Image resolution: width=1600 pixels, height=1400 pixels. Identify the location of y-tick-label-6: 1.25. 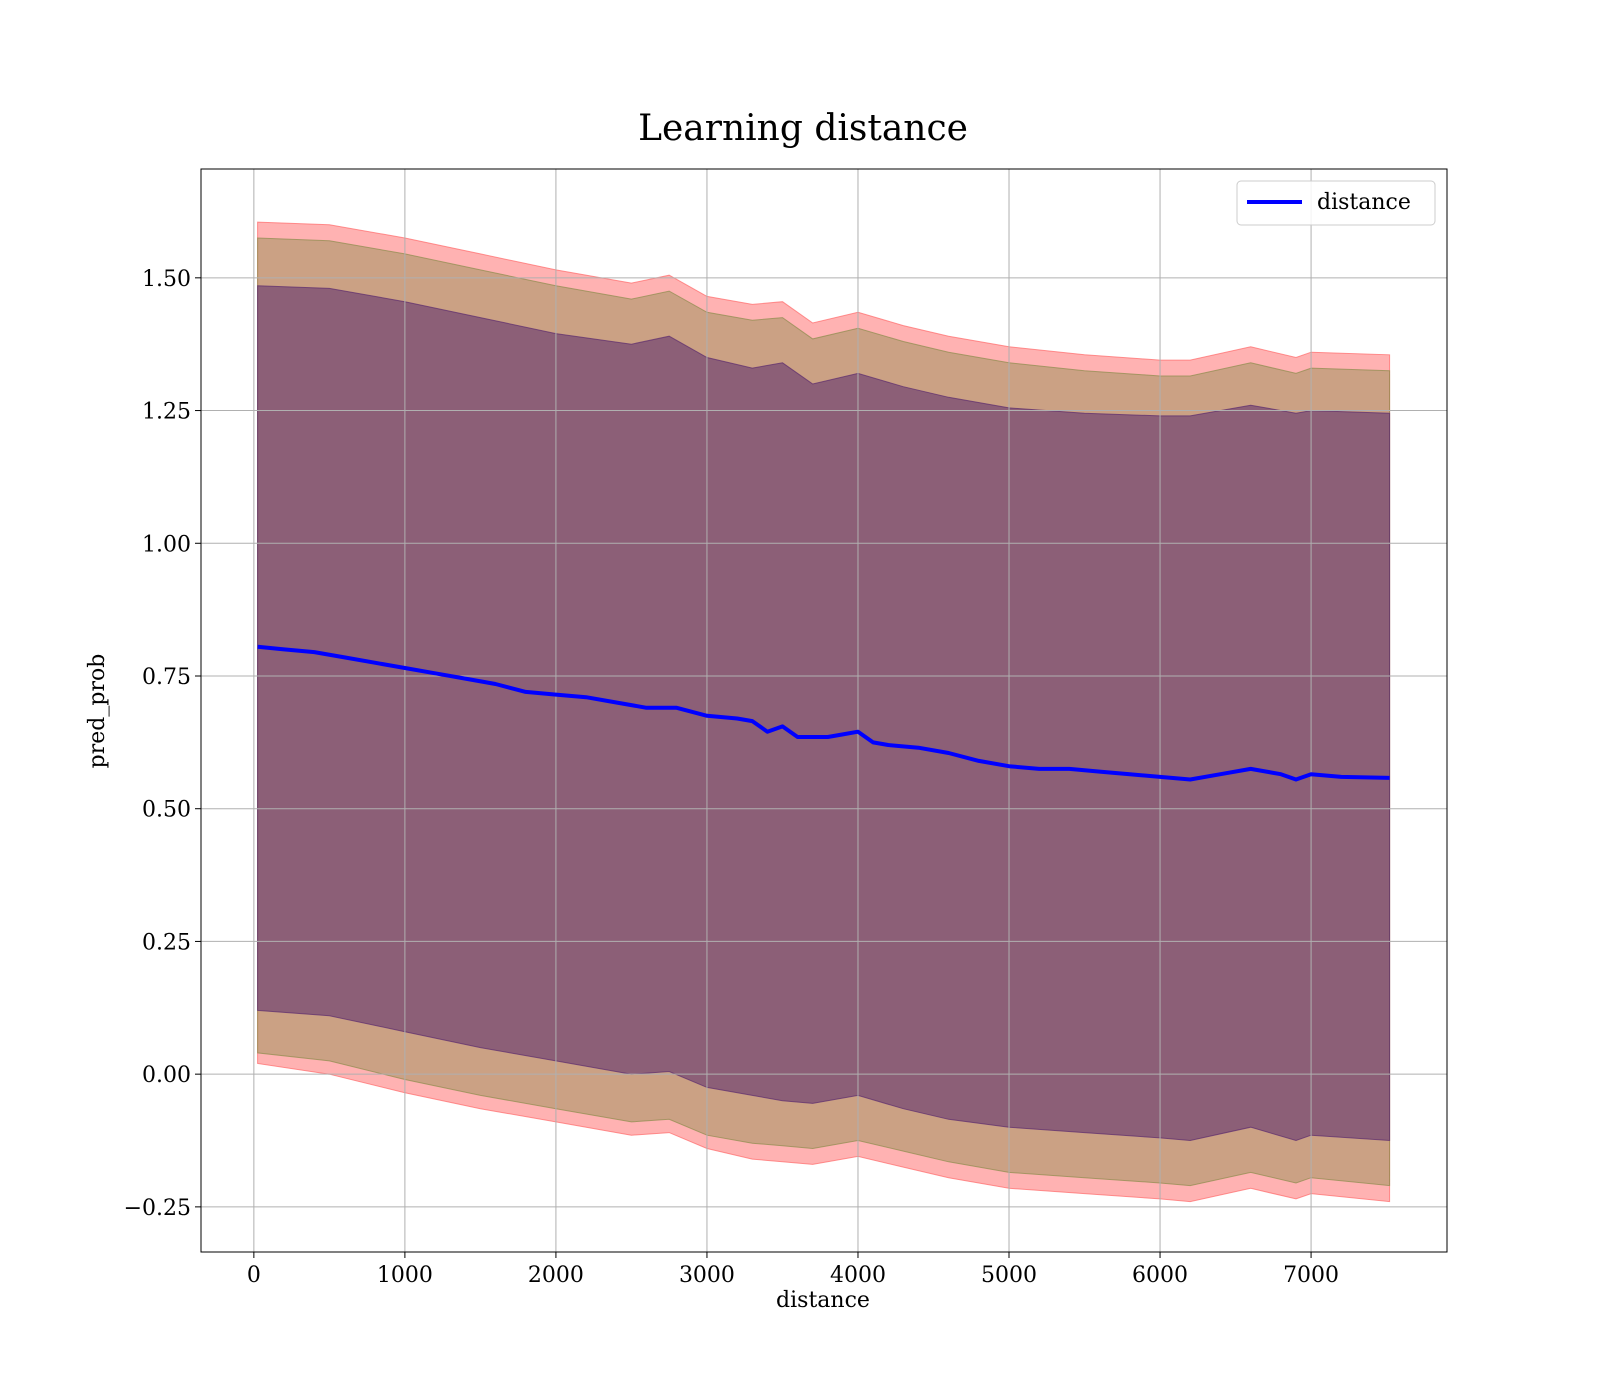
(166, 412).